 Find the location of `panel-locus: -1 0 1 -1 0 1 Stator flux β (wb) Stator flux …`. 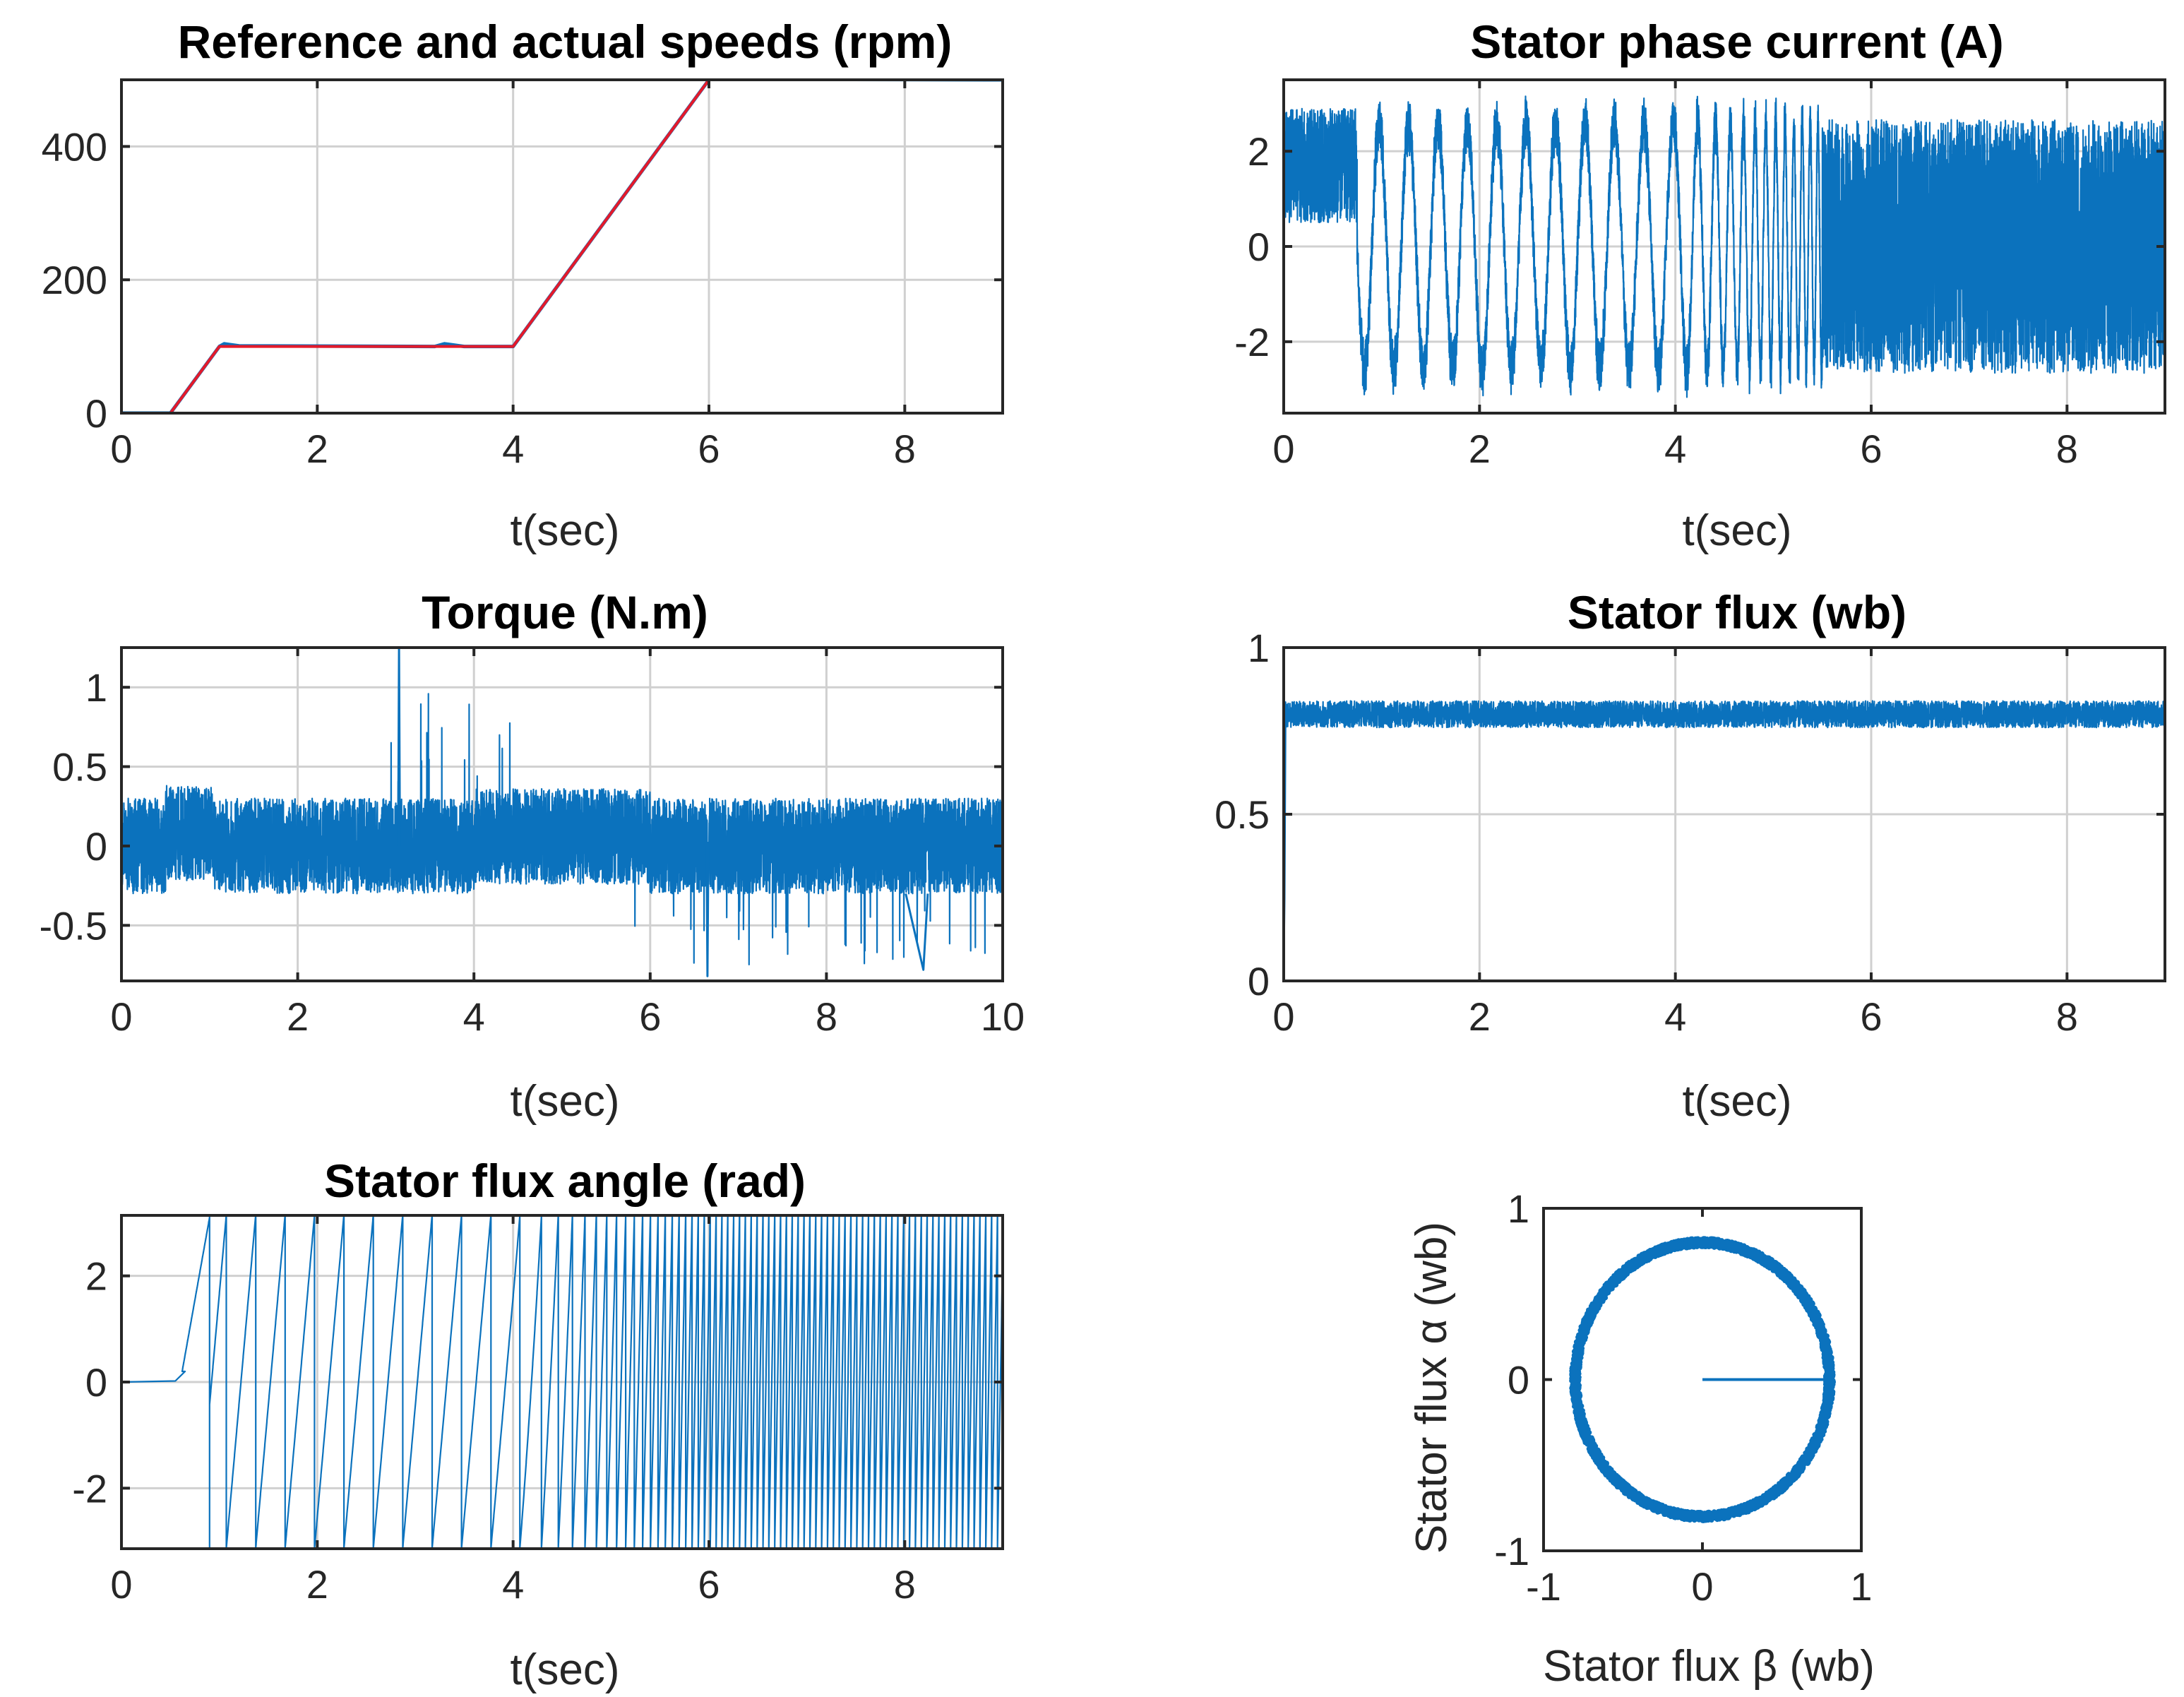

panel-locus: -1 0 1 -1 0 1 Stator flux β (wb) Stator flux … is located at coordinates (1641, 1439).